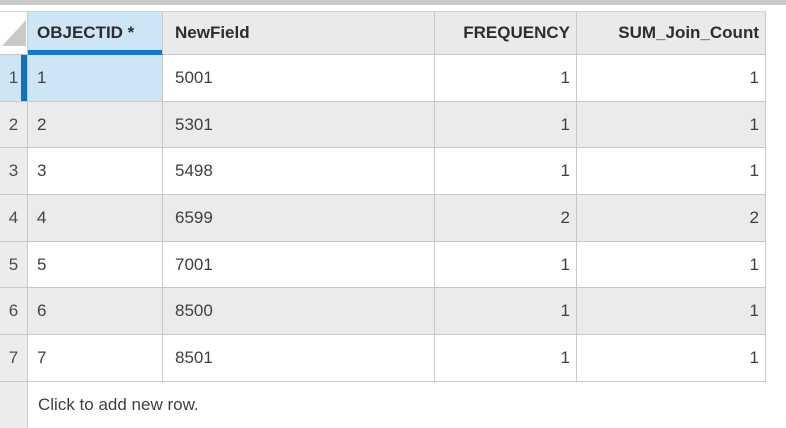 This screenshot has width=786, height=428. I want to click on add-new-row-button: Click to add new row., so click(397, 404).